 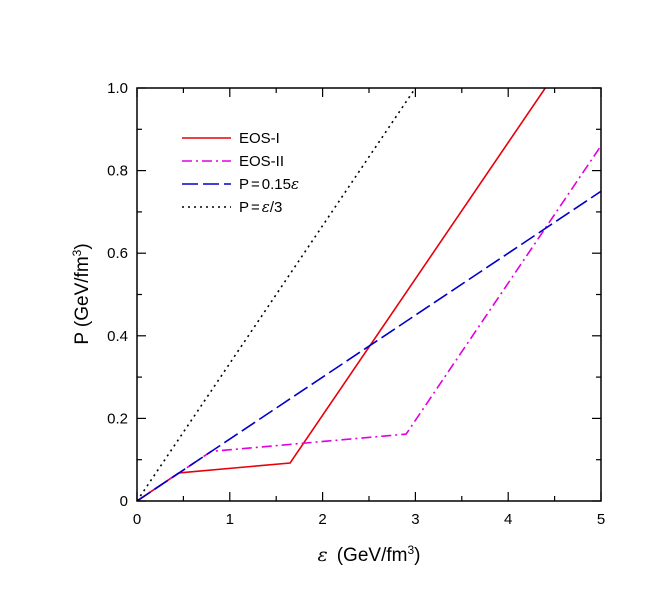 I want to click on y-tick-label: 0.8, so click(x=117, y=171).